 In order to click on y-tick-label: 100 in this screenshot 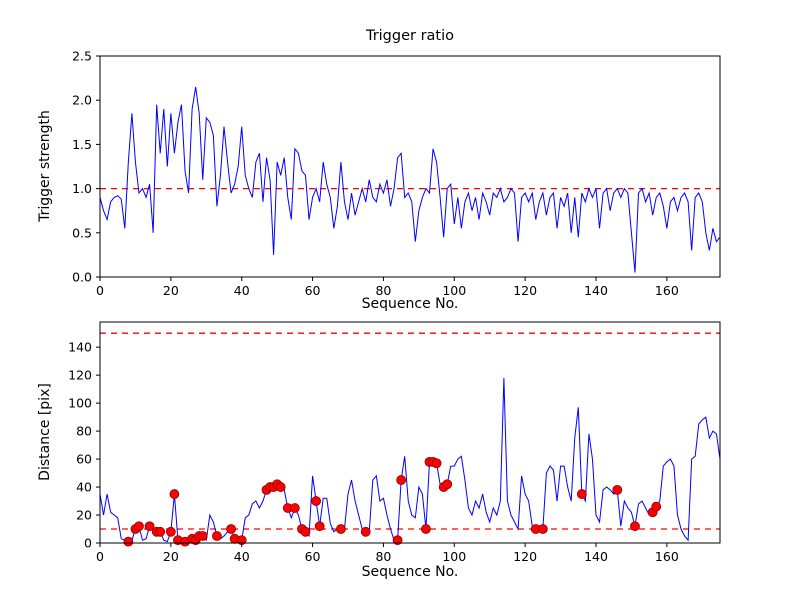, I will do `click(80, 403)`.